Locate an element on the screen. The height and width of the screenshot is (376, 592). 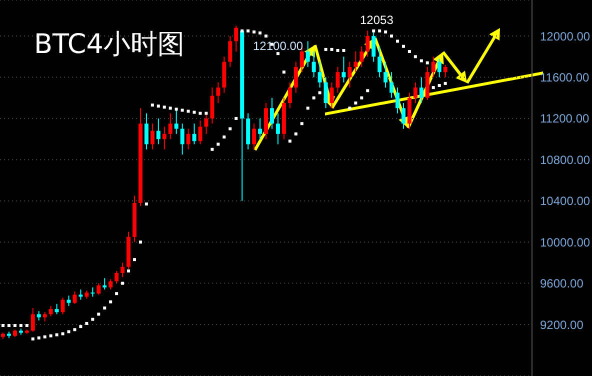
annotation: 12053 is located at coordinates (377, 20).